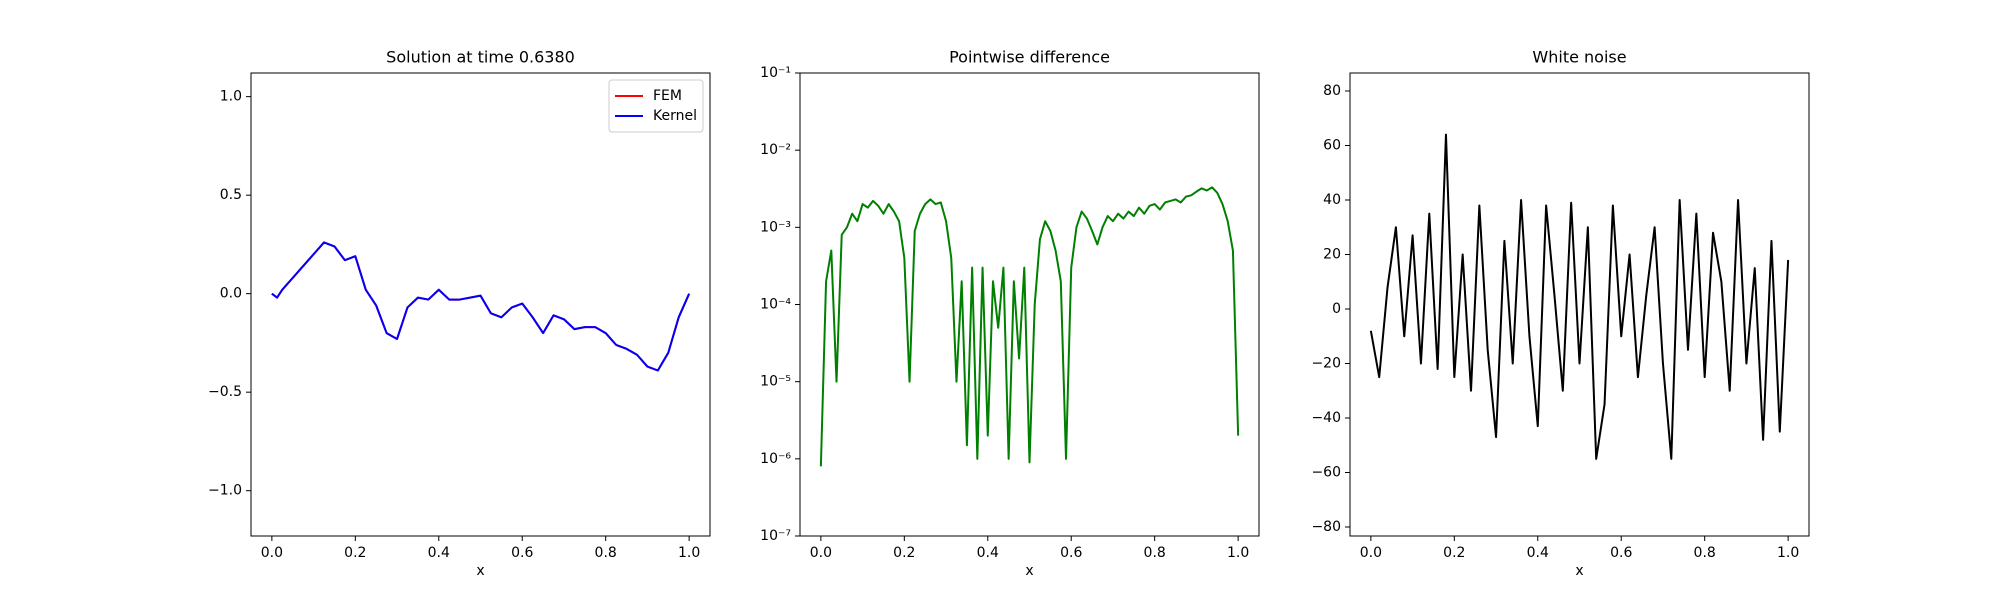 This screenshot has height=600, width=2000. What do you see at coordinates (775, 227) in the screenshot?
I see `y-tick-label: 10⁻³` at bounding box center [775, 227].